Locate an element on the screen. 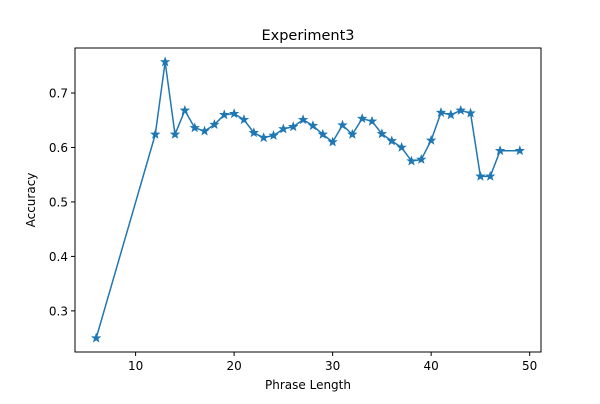 The width and height of the screenshot is (600, 404). x-tick-label: 40 is located at coordinates (431, 366).